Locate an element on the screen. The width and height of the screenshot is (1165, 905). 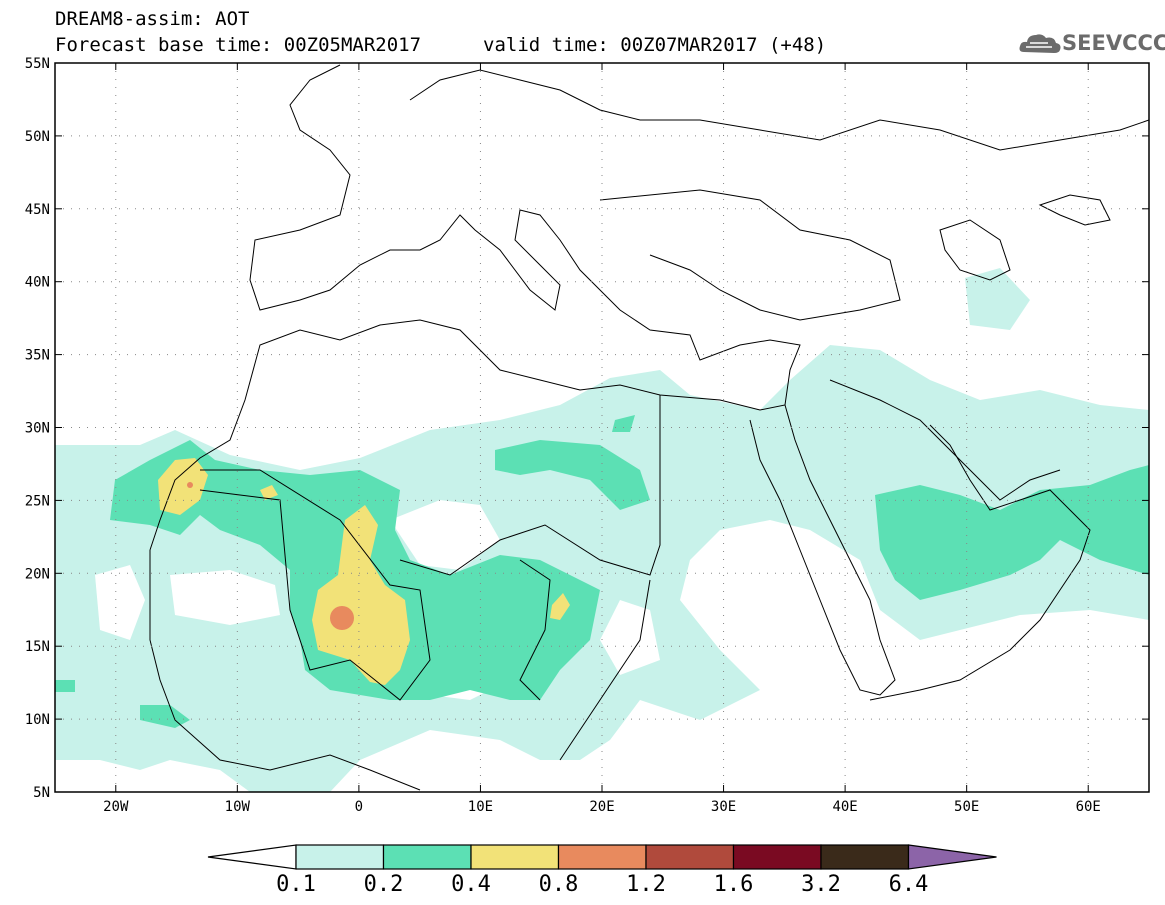
lat-tick-label: 15N is located at coordinates (37, 647).